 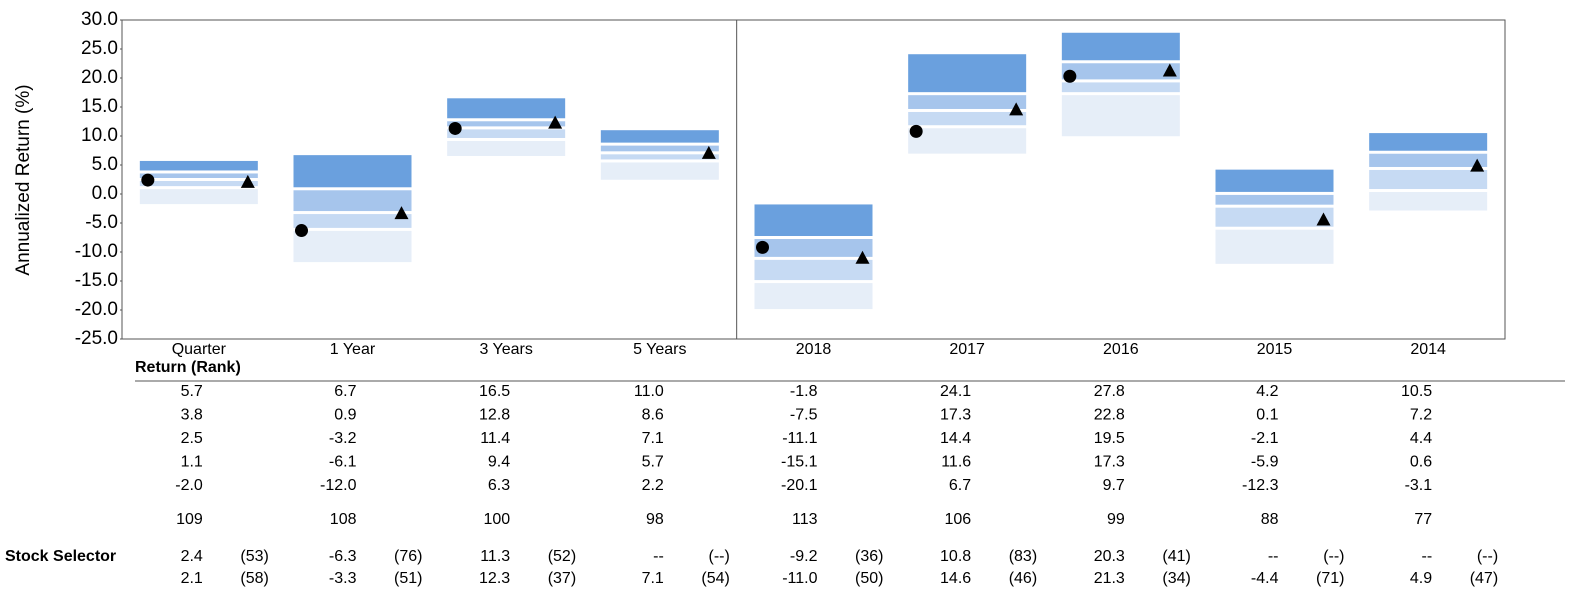 What do you see at coordinates (1260, 485) in the screenshot?
I see `table-cell: -12.3` at bounding box center [1260, 485].